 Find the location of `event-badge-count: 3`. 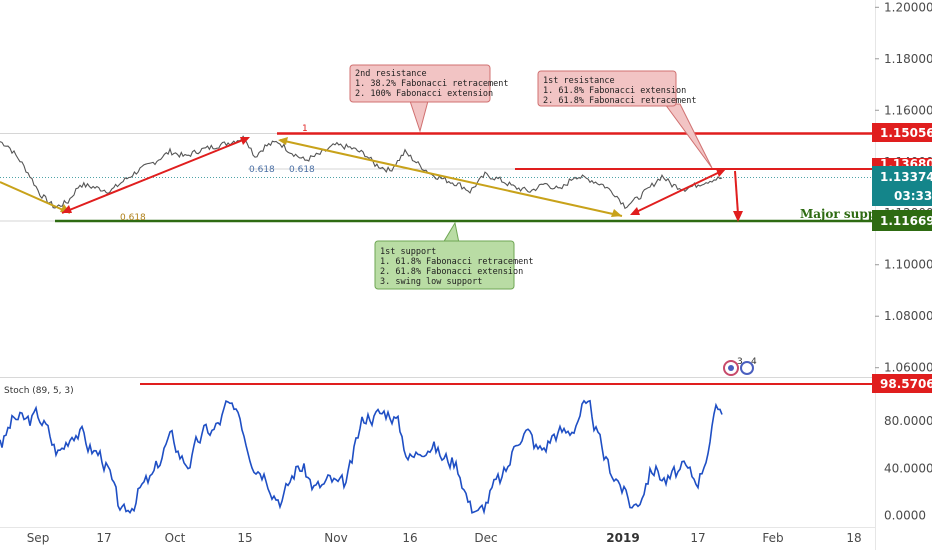

event-badge-count: 3 is located at coordinates (740, 362).